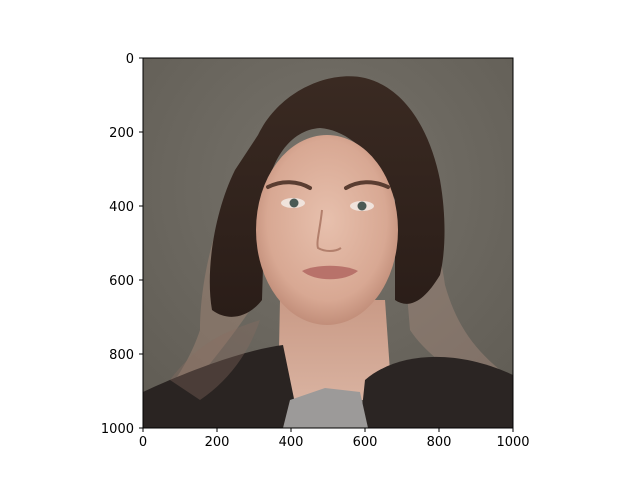 The height and width of the screenshot is (480, 640). Describe the element at coordinates (512, 442) in the screenshot. I see `x-tick-label: 1000` at that location.